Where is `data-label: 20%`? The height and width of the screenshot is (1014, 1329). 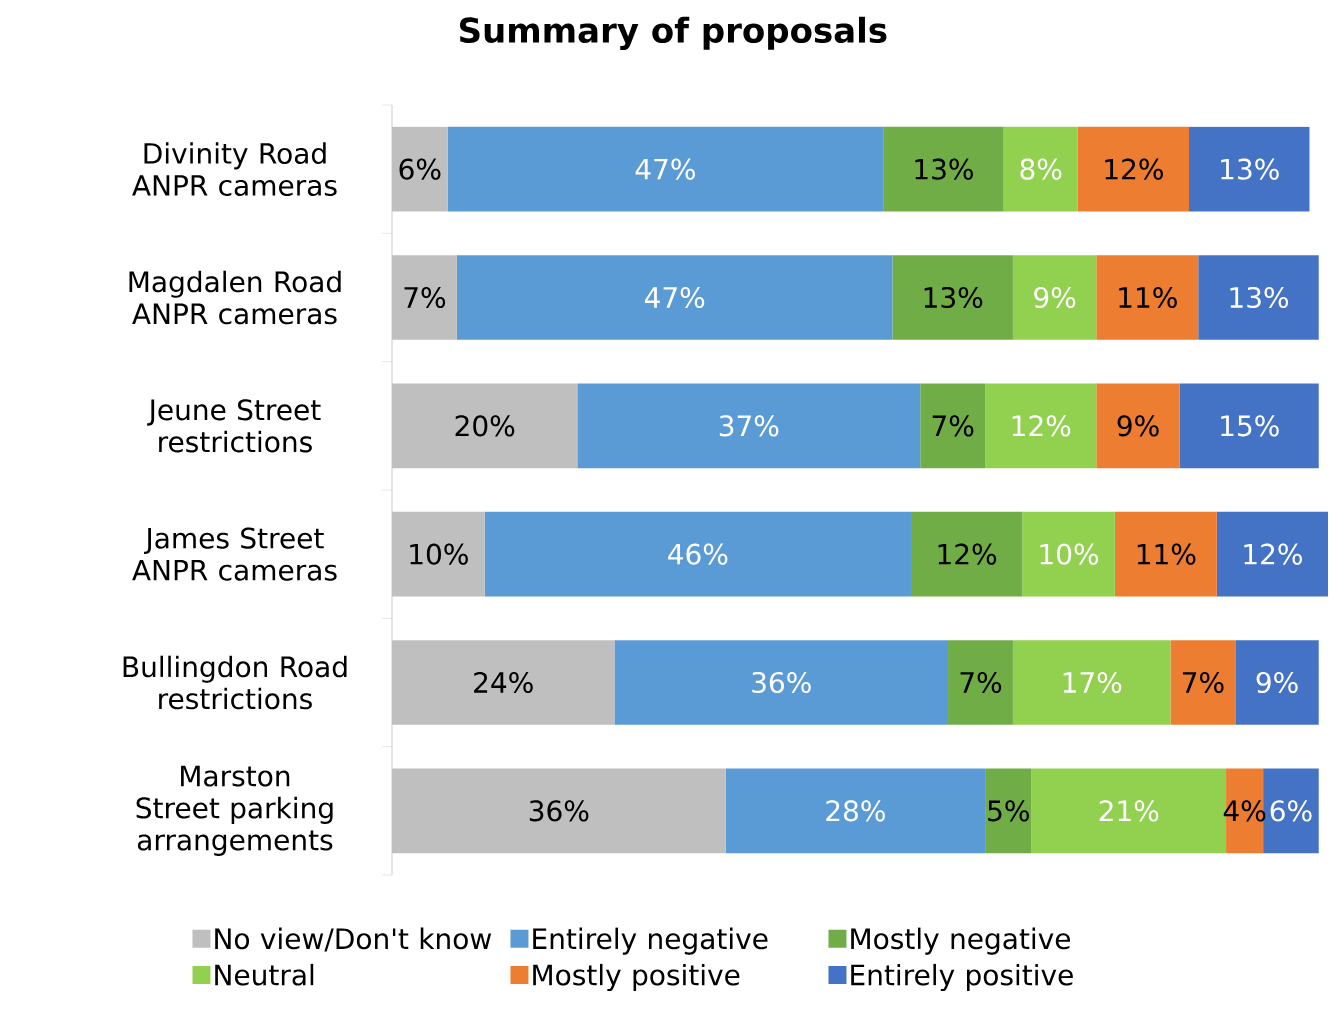
data-label: 20% is located at coordinates (485, 426).